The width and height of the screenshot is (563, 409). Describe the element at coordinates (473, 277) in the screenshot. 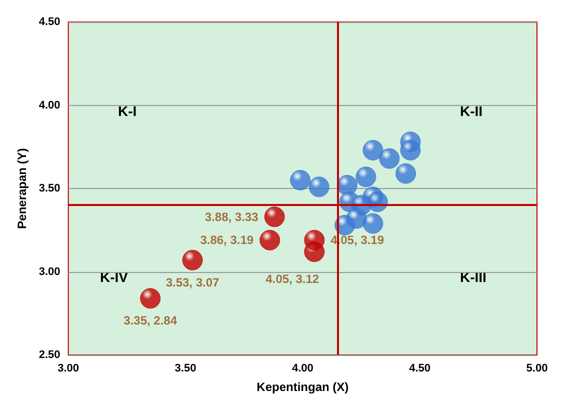

I see `annotation: K-III` at that location.